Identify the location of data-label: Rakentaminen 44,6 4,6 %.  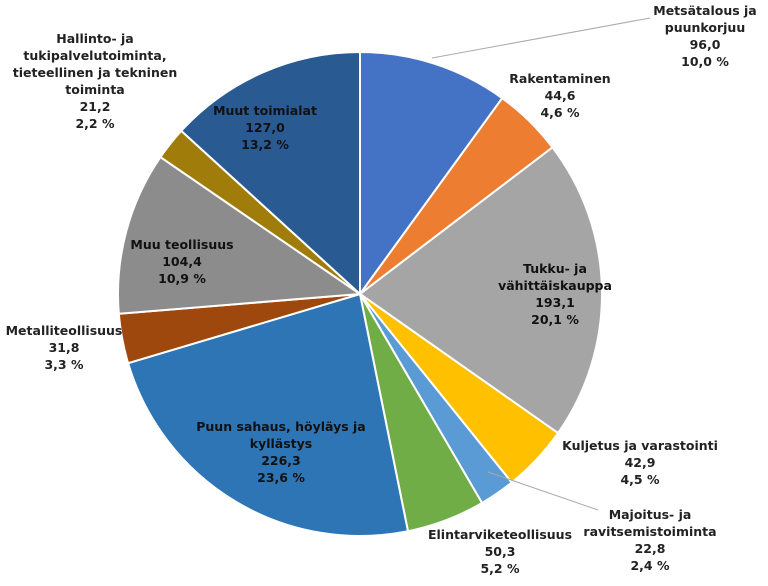
(559, 95).